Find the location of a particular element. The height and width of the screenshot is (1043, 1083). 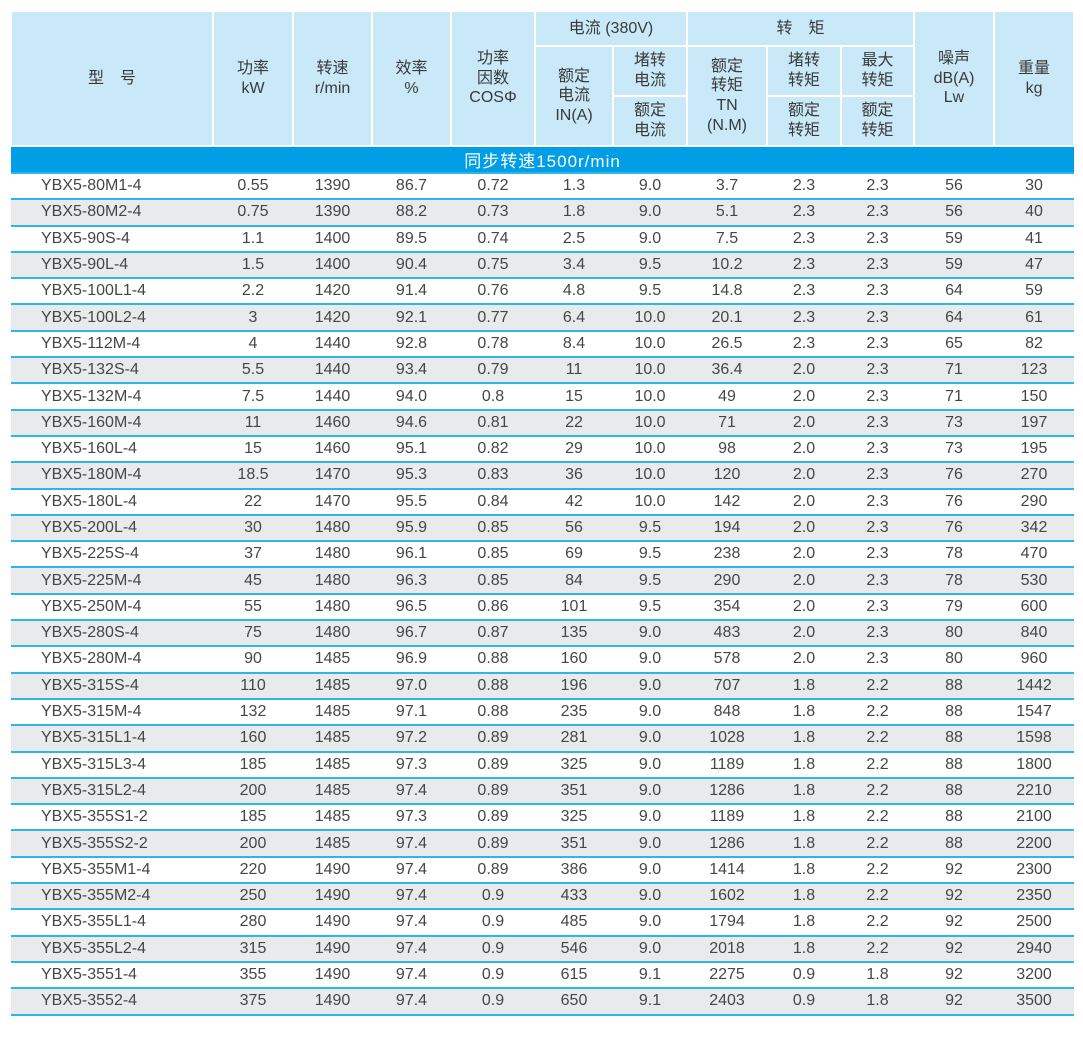

value-cell: 59 is located at coordinates (1034, 292).